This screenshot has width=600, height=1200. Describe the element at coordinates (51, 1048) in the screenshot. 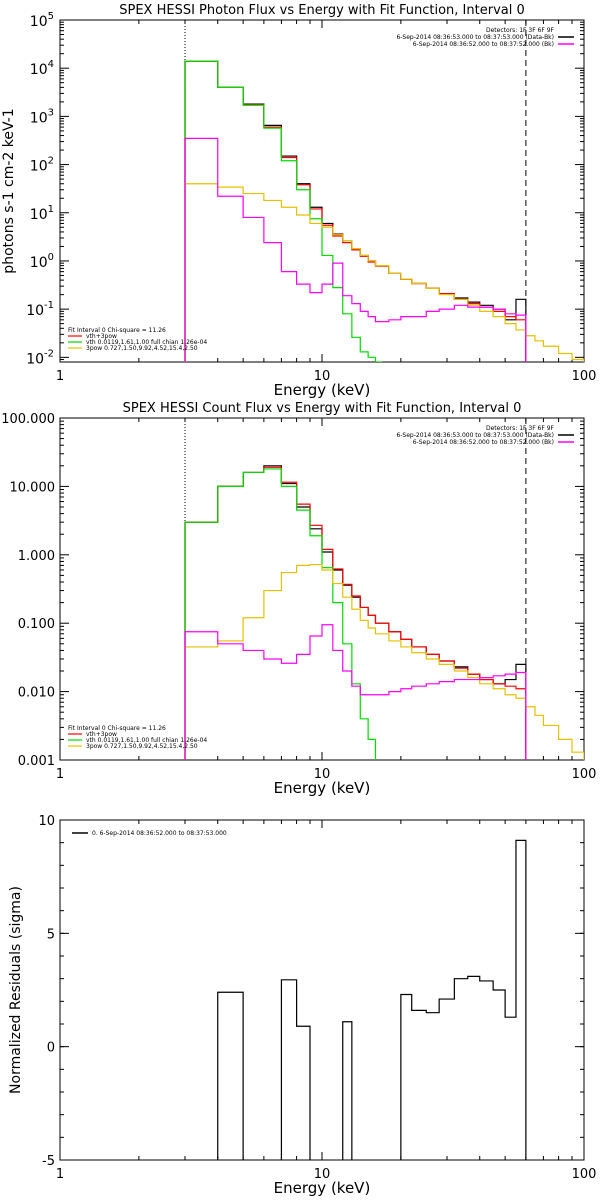

I see `y-tick-label: 0` at that location.